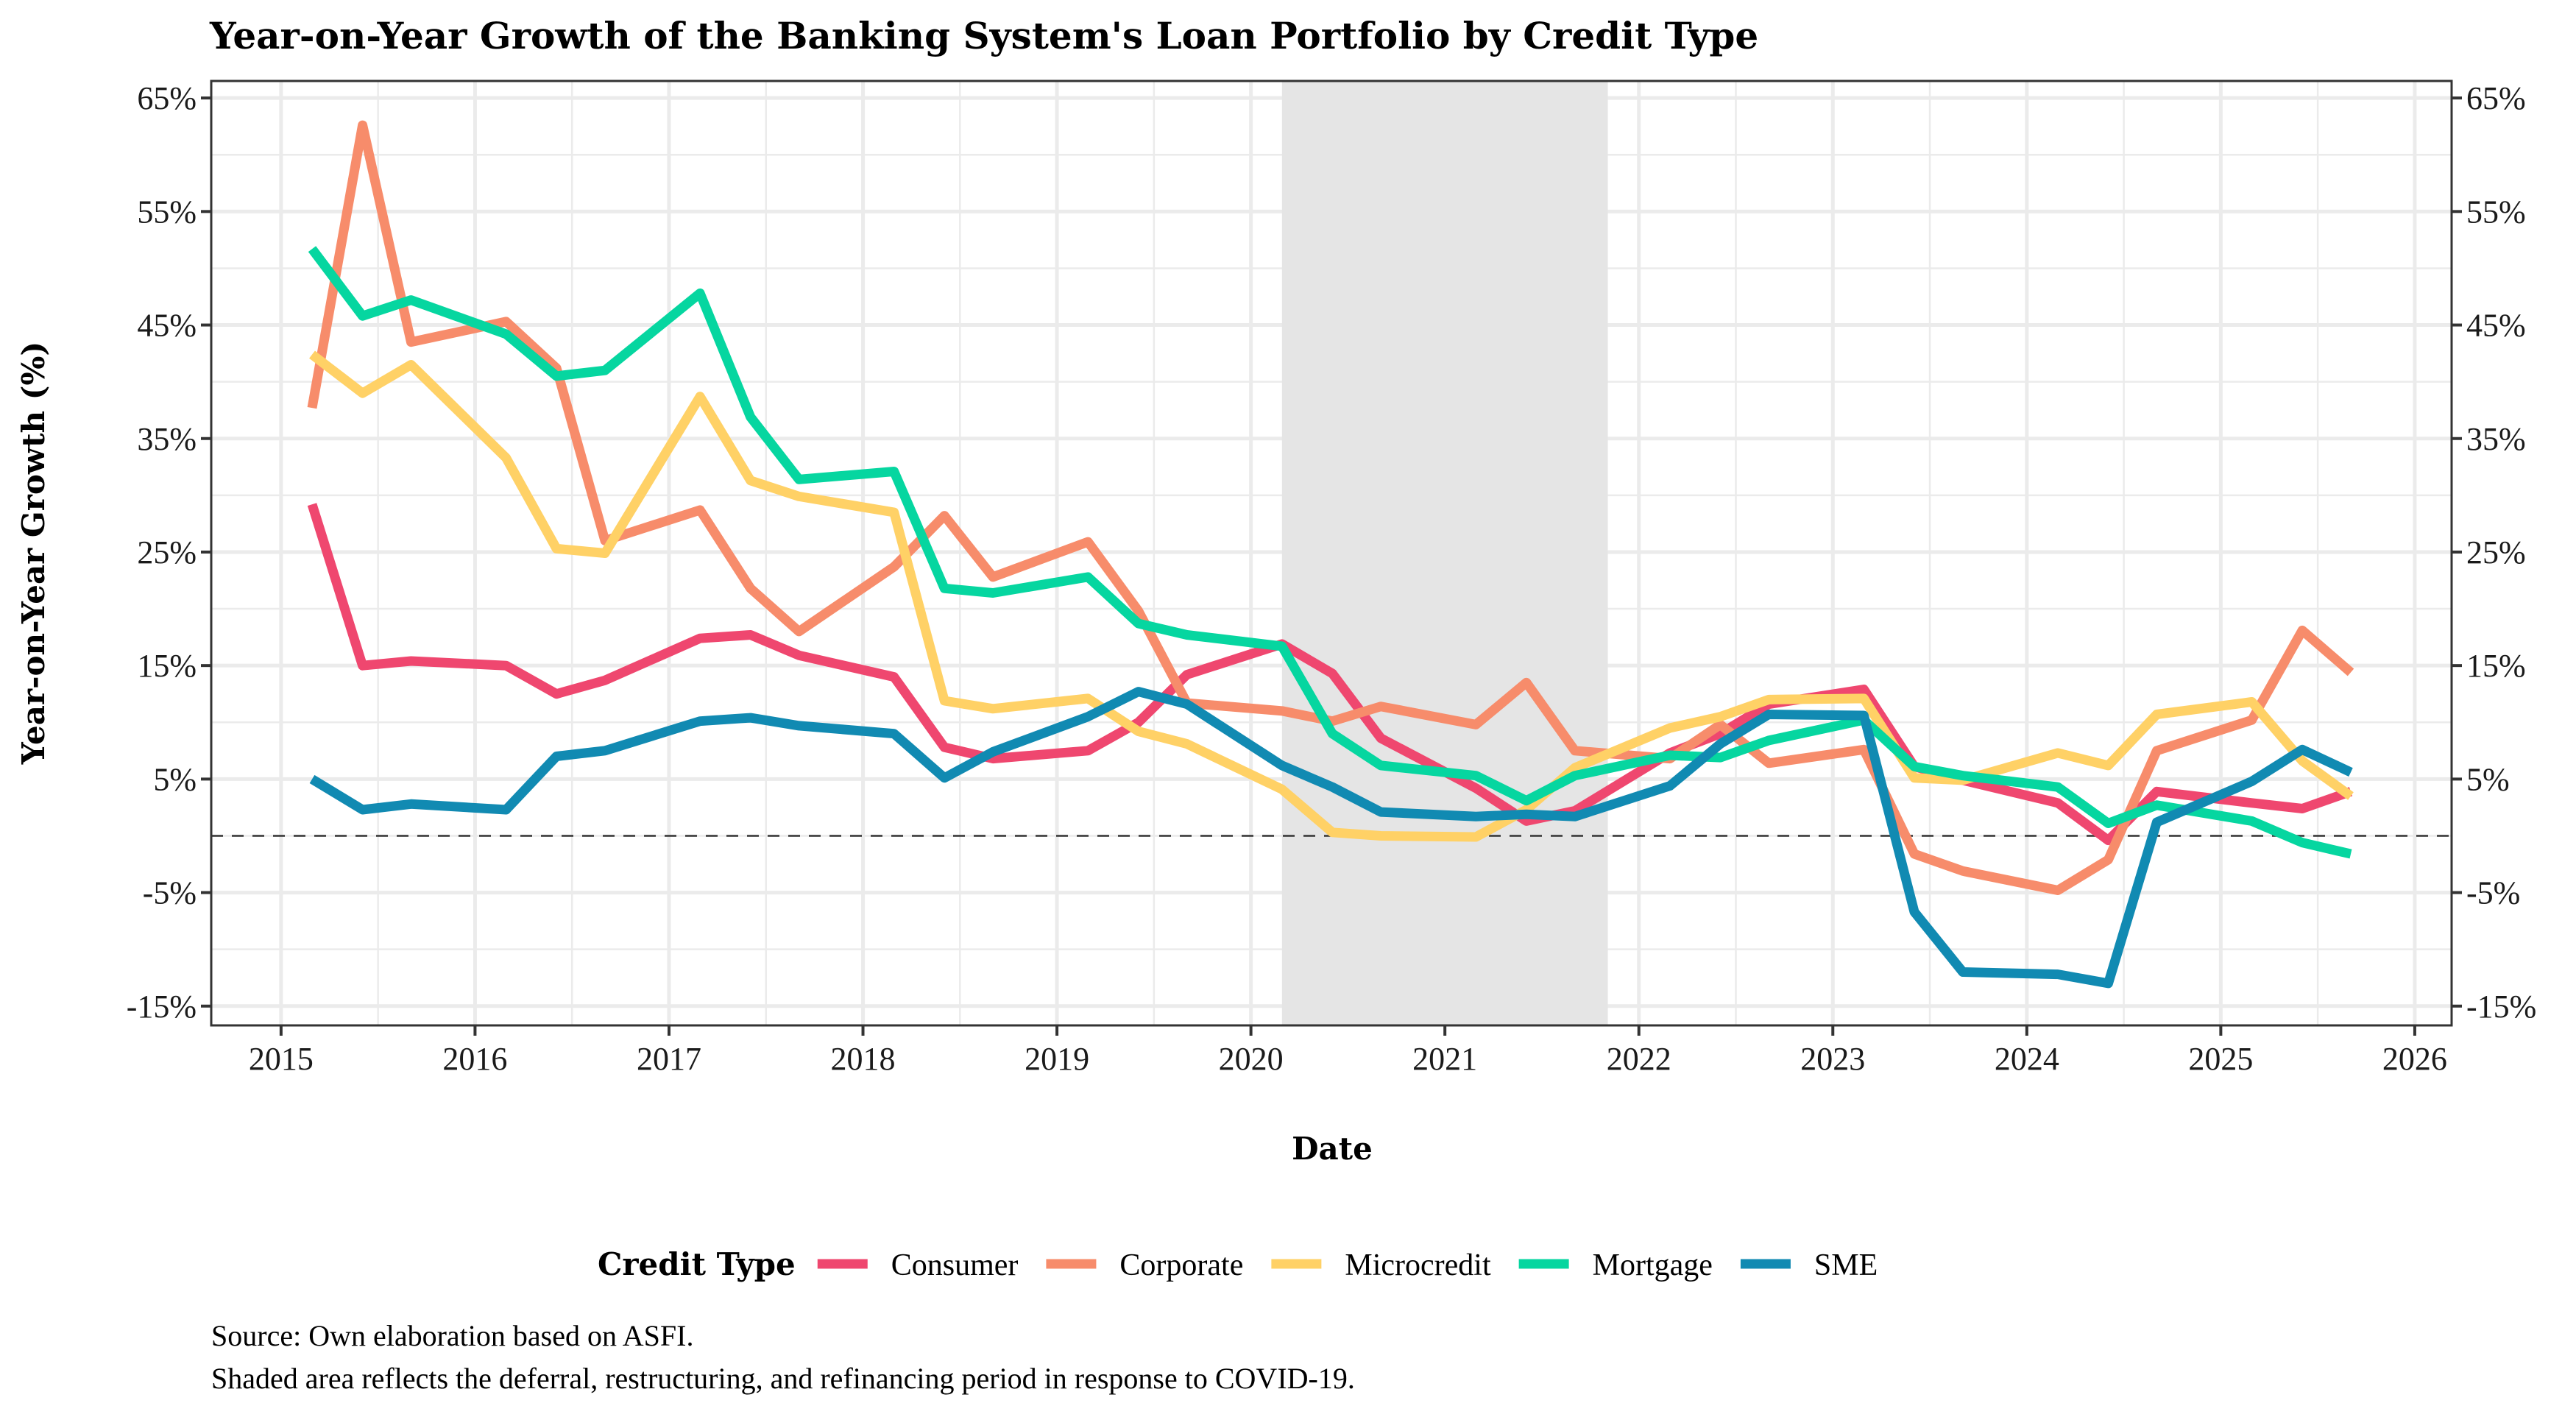 This screenshot has height=1417, width=2576. Describe the element at coordinates (33, 554) in the screenshot. I see `y-axis-title: Year-on-Year Growth (%)` at that location.